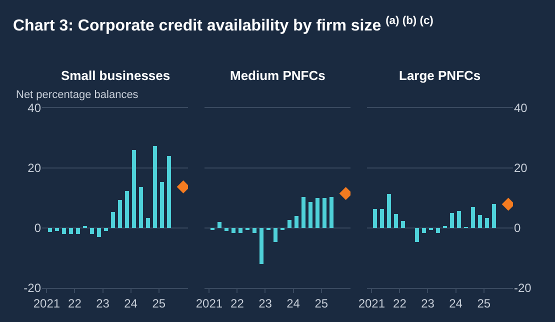 This screenshot has width=555, height=322. What do you see at coordinates (223, 25) in the screenshot?
I see `caption: Chart 3: Corporate credit availability by firm size $^{(a) (b) (c)}$` at bounding box center [223, 25].